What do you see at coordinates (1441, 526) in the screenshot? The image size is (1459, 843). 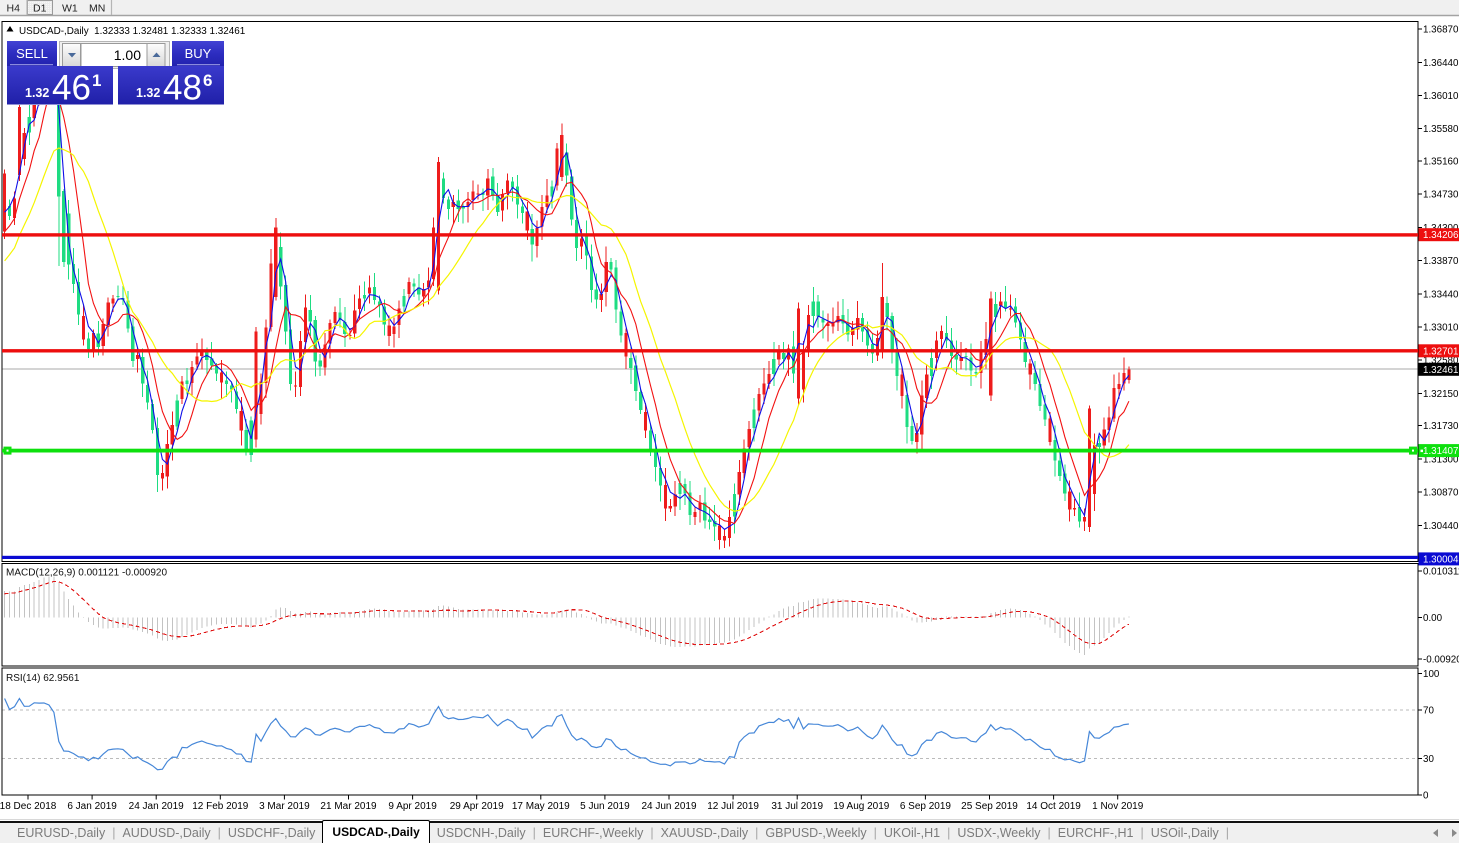 I see `svg-text: 1.30440` at bounding box center [1441, 526].